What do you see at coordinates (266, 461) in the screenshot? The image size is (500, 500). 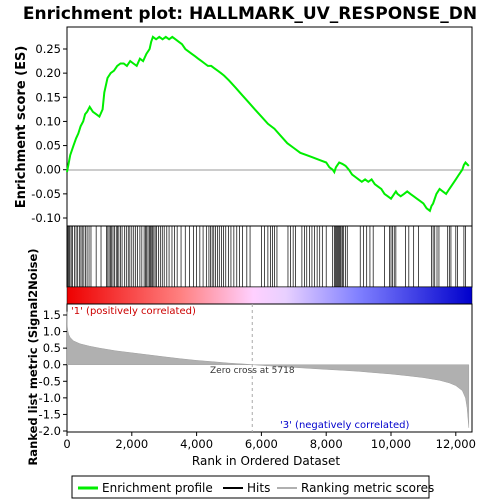 I see `metric-x-axis-label: Rank in Ordered Dataset` at bounding box center [266, 461].